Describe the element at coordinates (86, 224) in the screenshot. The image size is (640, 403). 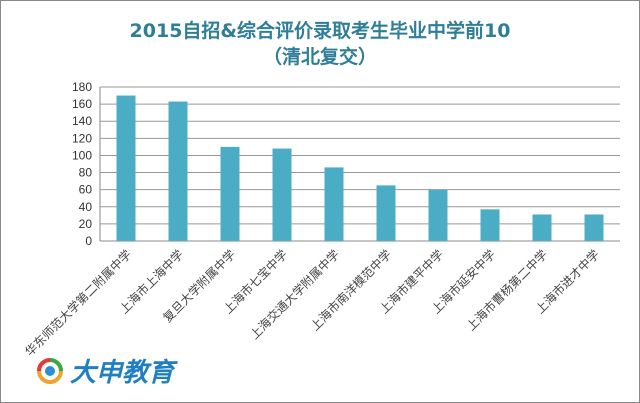
I see `y-tick-label: 20` at that location.